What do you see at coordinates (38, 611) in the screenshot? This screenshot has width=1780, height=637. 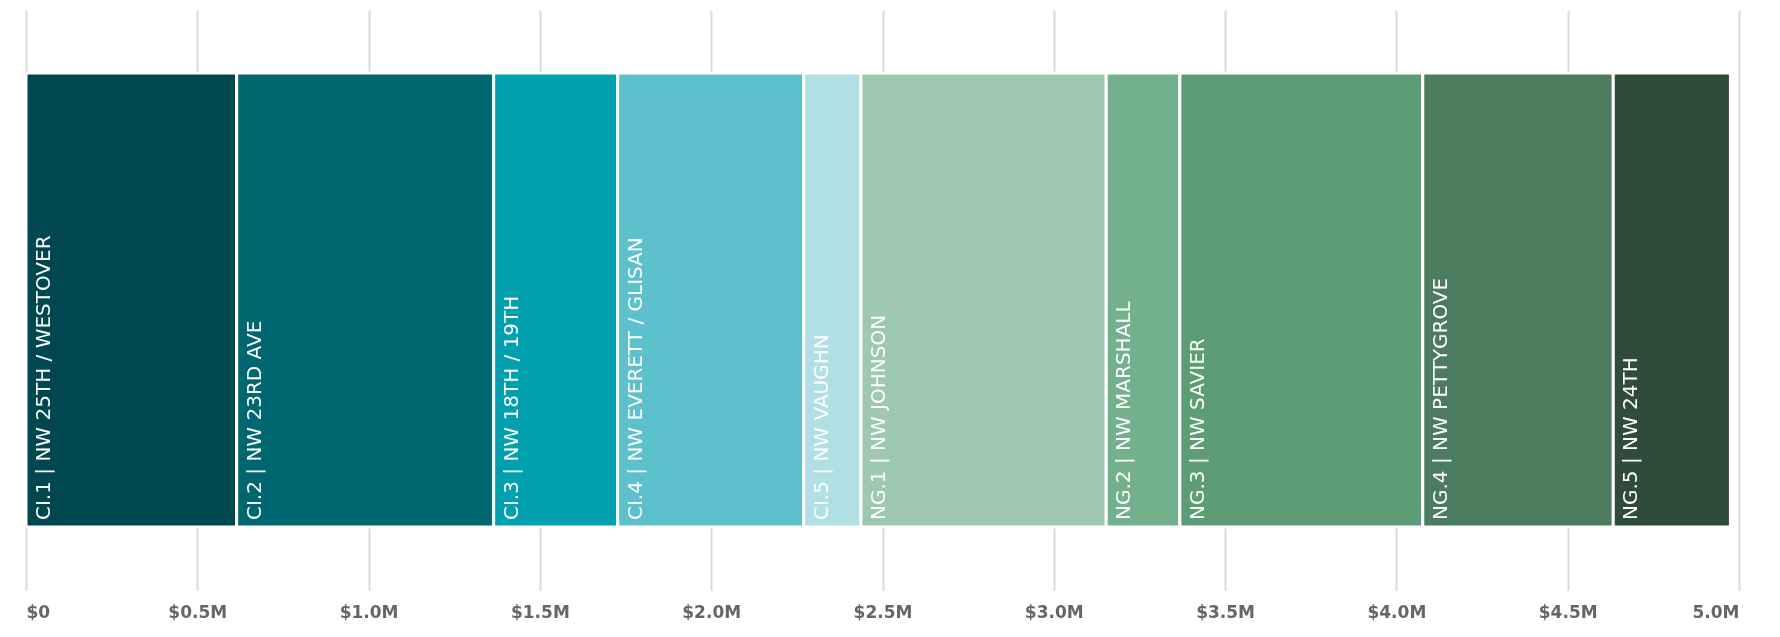 I see `x-tick-label: $0` at bounding box center [38, 611].